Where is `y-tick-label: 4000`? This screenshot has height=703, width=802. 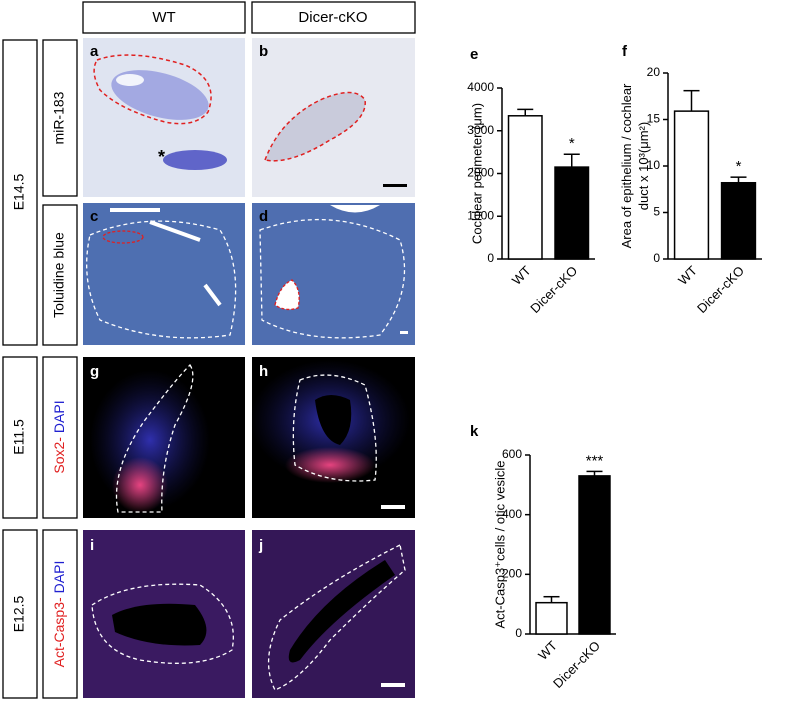 y-tick-label: 4000 is located at coordinates (480, 87).